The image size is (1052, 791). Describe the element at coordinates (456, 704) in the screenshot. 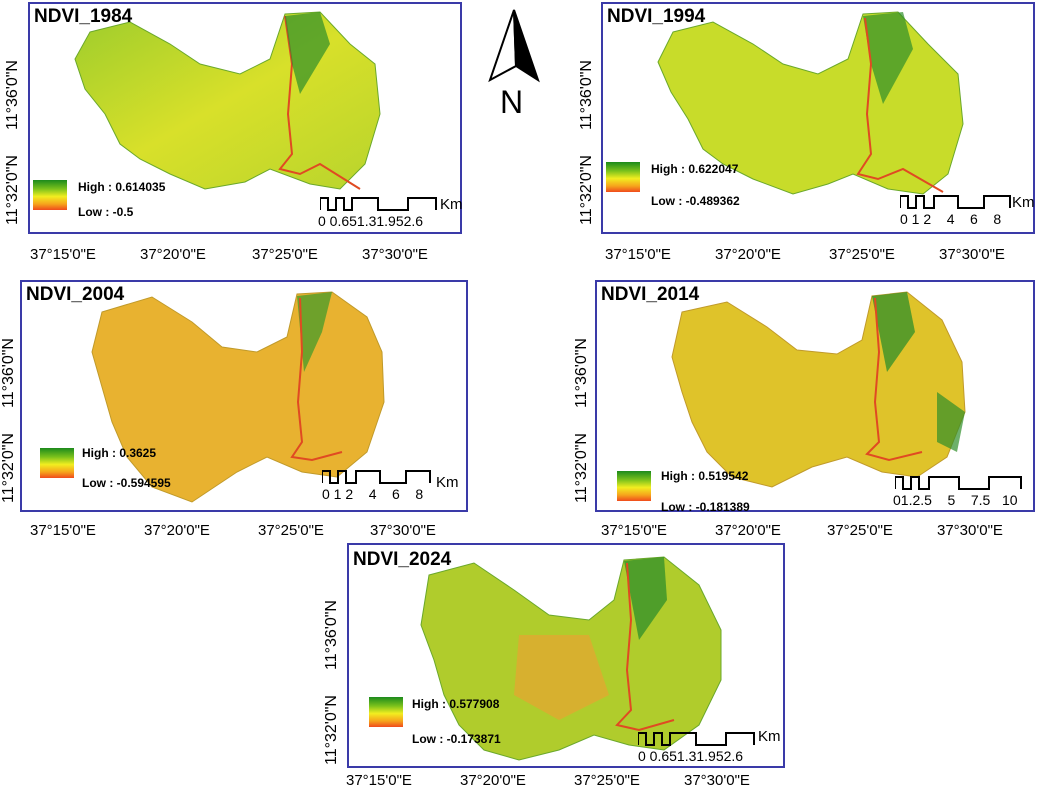

I see `legend-high: High : 0.577908` at that location.